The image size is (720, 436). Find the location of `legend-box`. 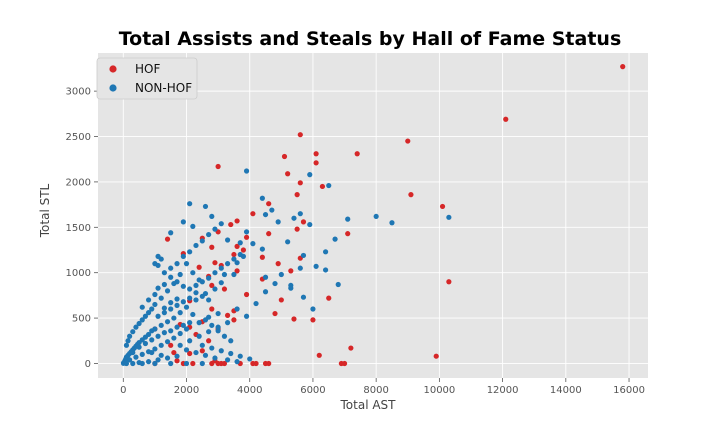

legend-box is located at coordinates (147, 78).